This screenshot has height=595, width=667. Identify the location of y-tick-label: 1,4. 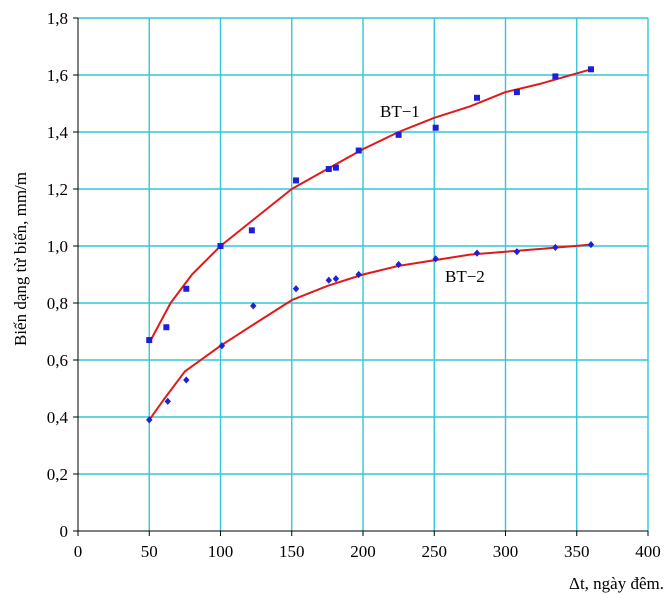
(58, 132).